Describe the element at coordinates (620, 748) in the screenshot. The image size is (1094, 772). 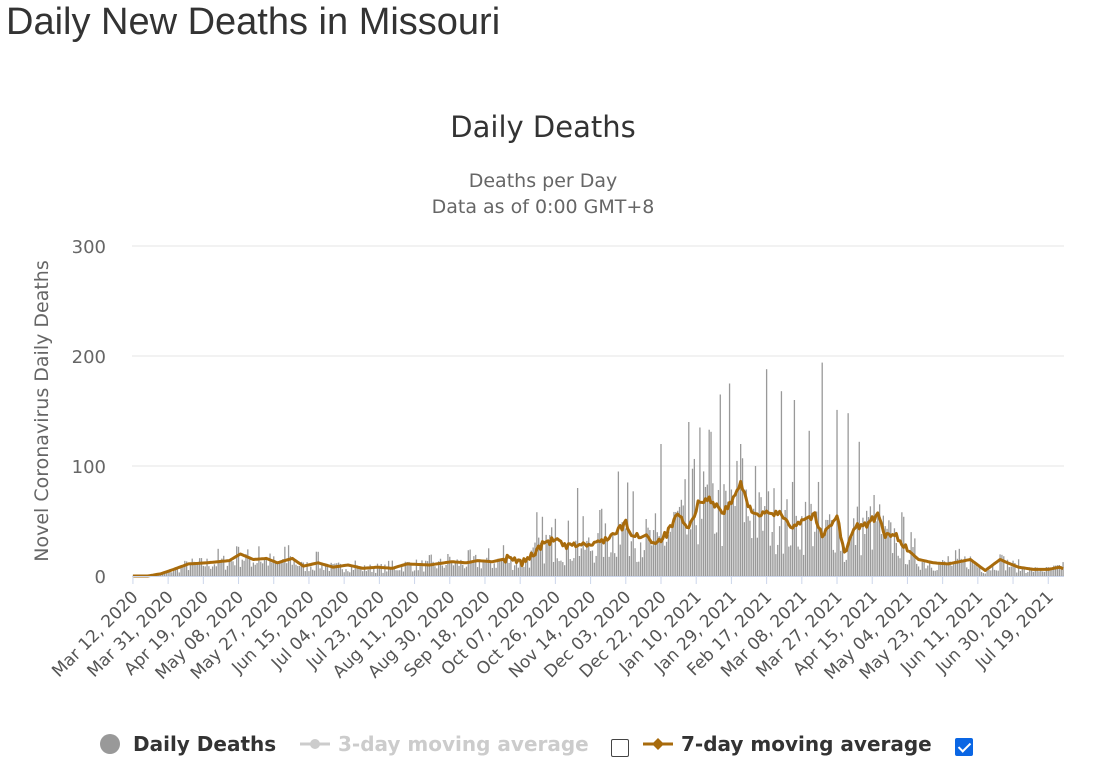
I see `checkbox-3-day-average` at that location.